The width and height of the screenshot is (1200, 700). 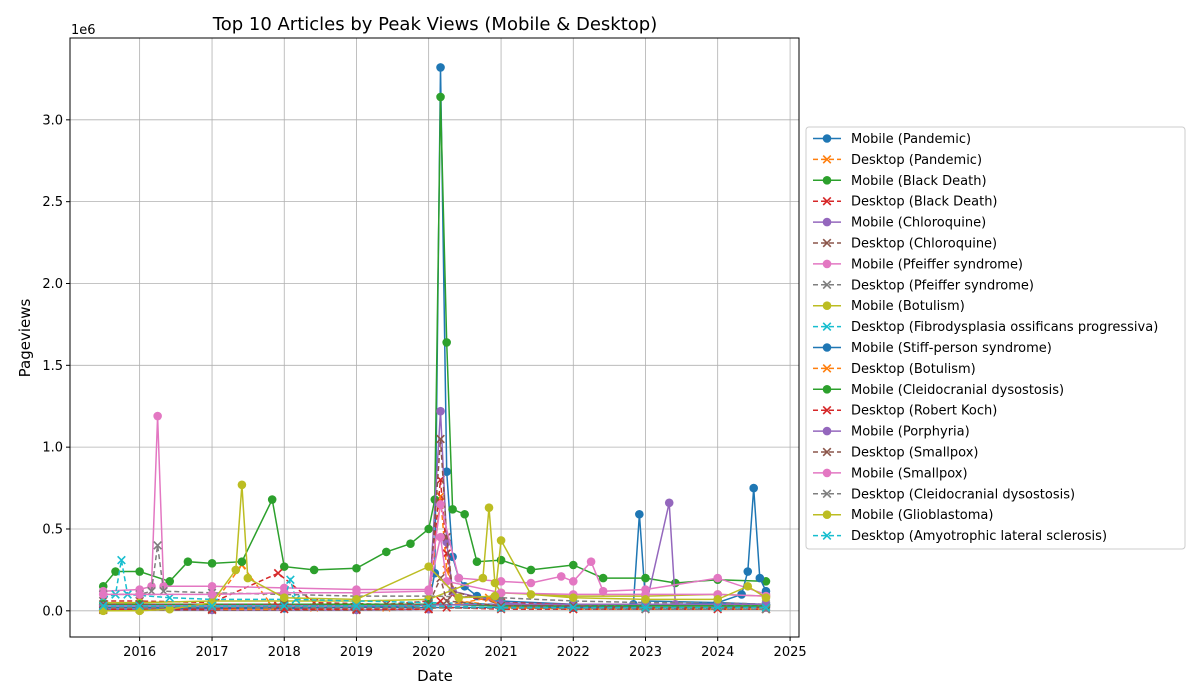 I want to click on legend-item: Mobile (Stiff-person syndrome), so click(x=932, y=348).